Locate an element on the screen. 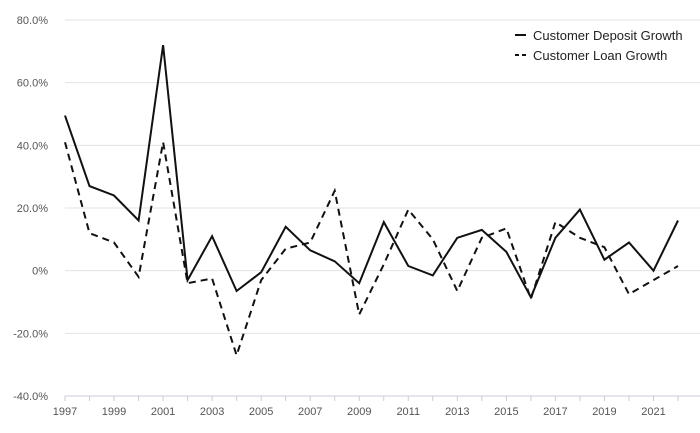 Image resolution: width=700 pixels, height=433 pixels. x-tick-label: 2019 is located at coordinates (604, 412).